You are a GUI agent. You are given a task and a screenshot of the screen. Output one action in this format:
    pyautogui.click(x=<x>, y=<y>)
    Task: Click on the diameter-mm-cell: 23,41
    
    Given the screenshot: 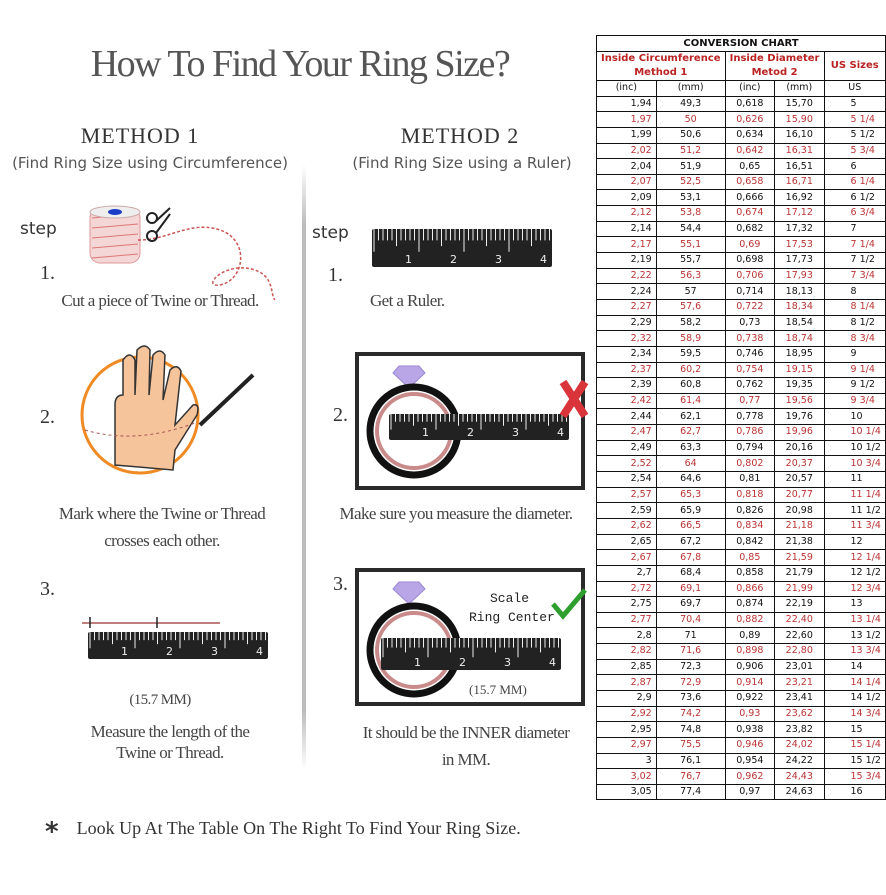 What is the action you would take?
    pyautogui.click(x=799, y=698)
    